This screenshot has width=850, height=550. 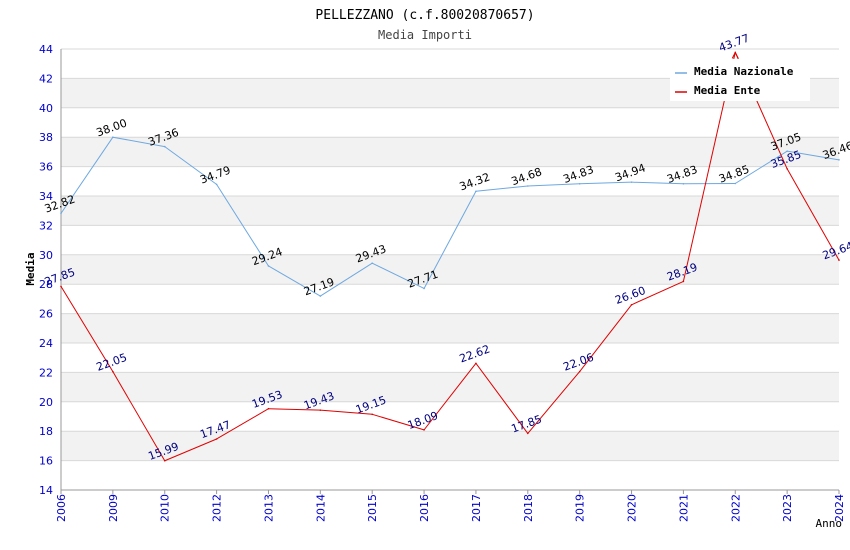 I want to click on y-tick-label-18: 18, so click(x=46, y=431).